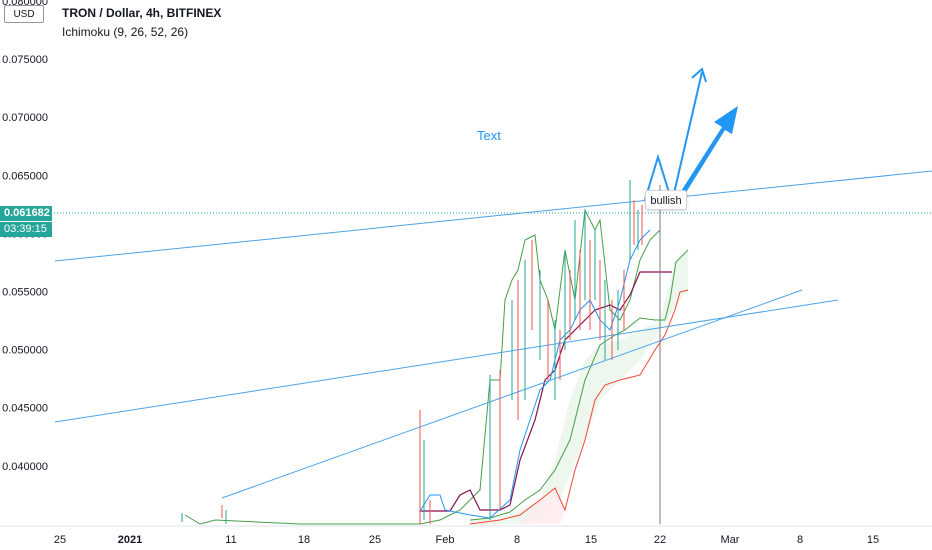  I want to click on chart-title: TRON / Dollar, 4h, BITFINEX, so click(142, 13).